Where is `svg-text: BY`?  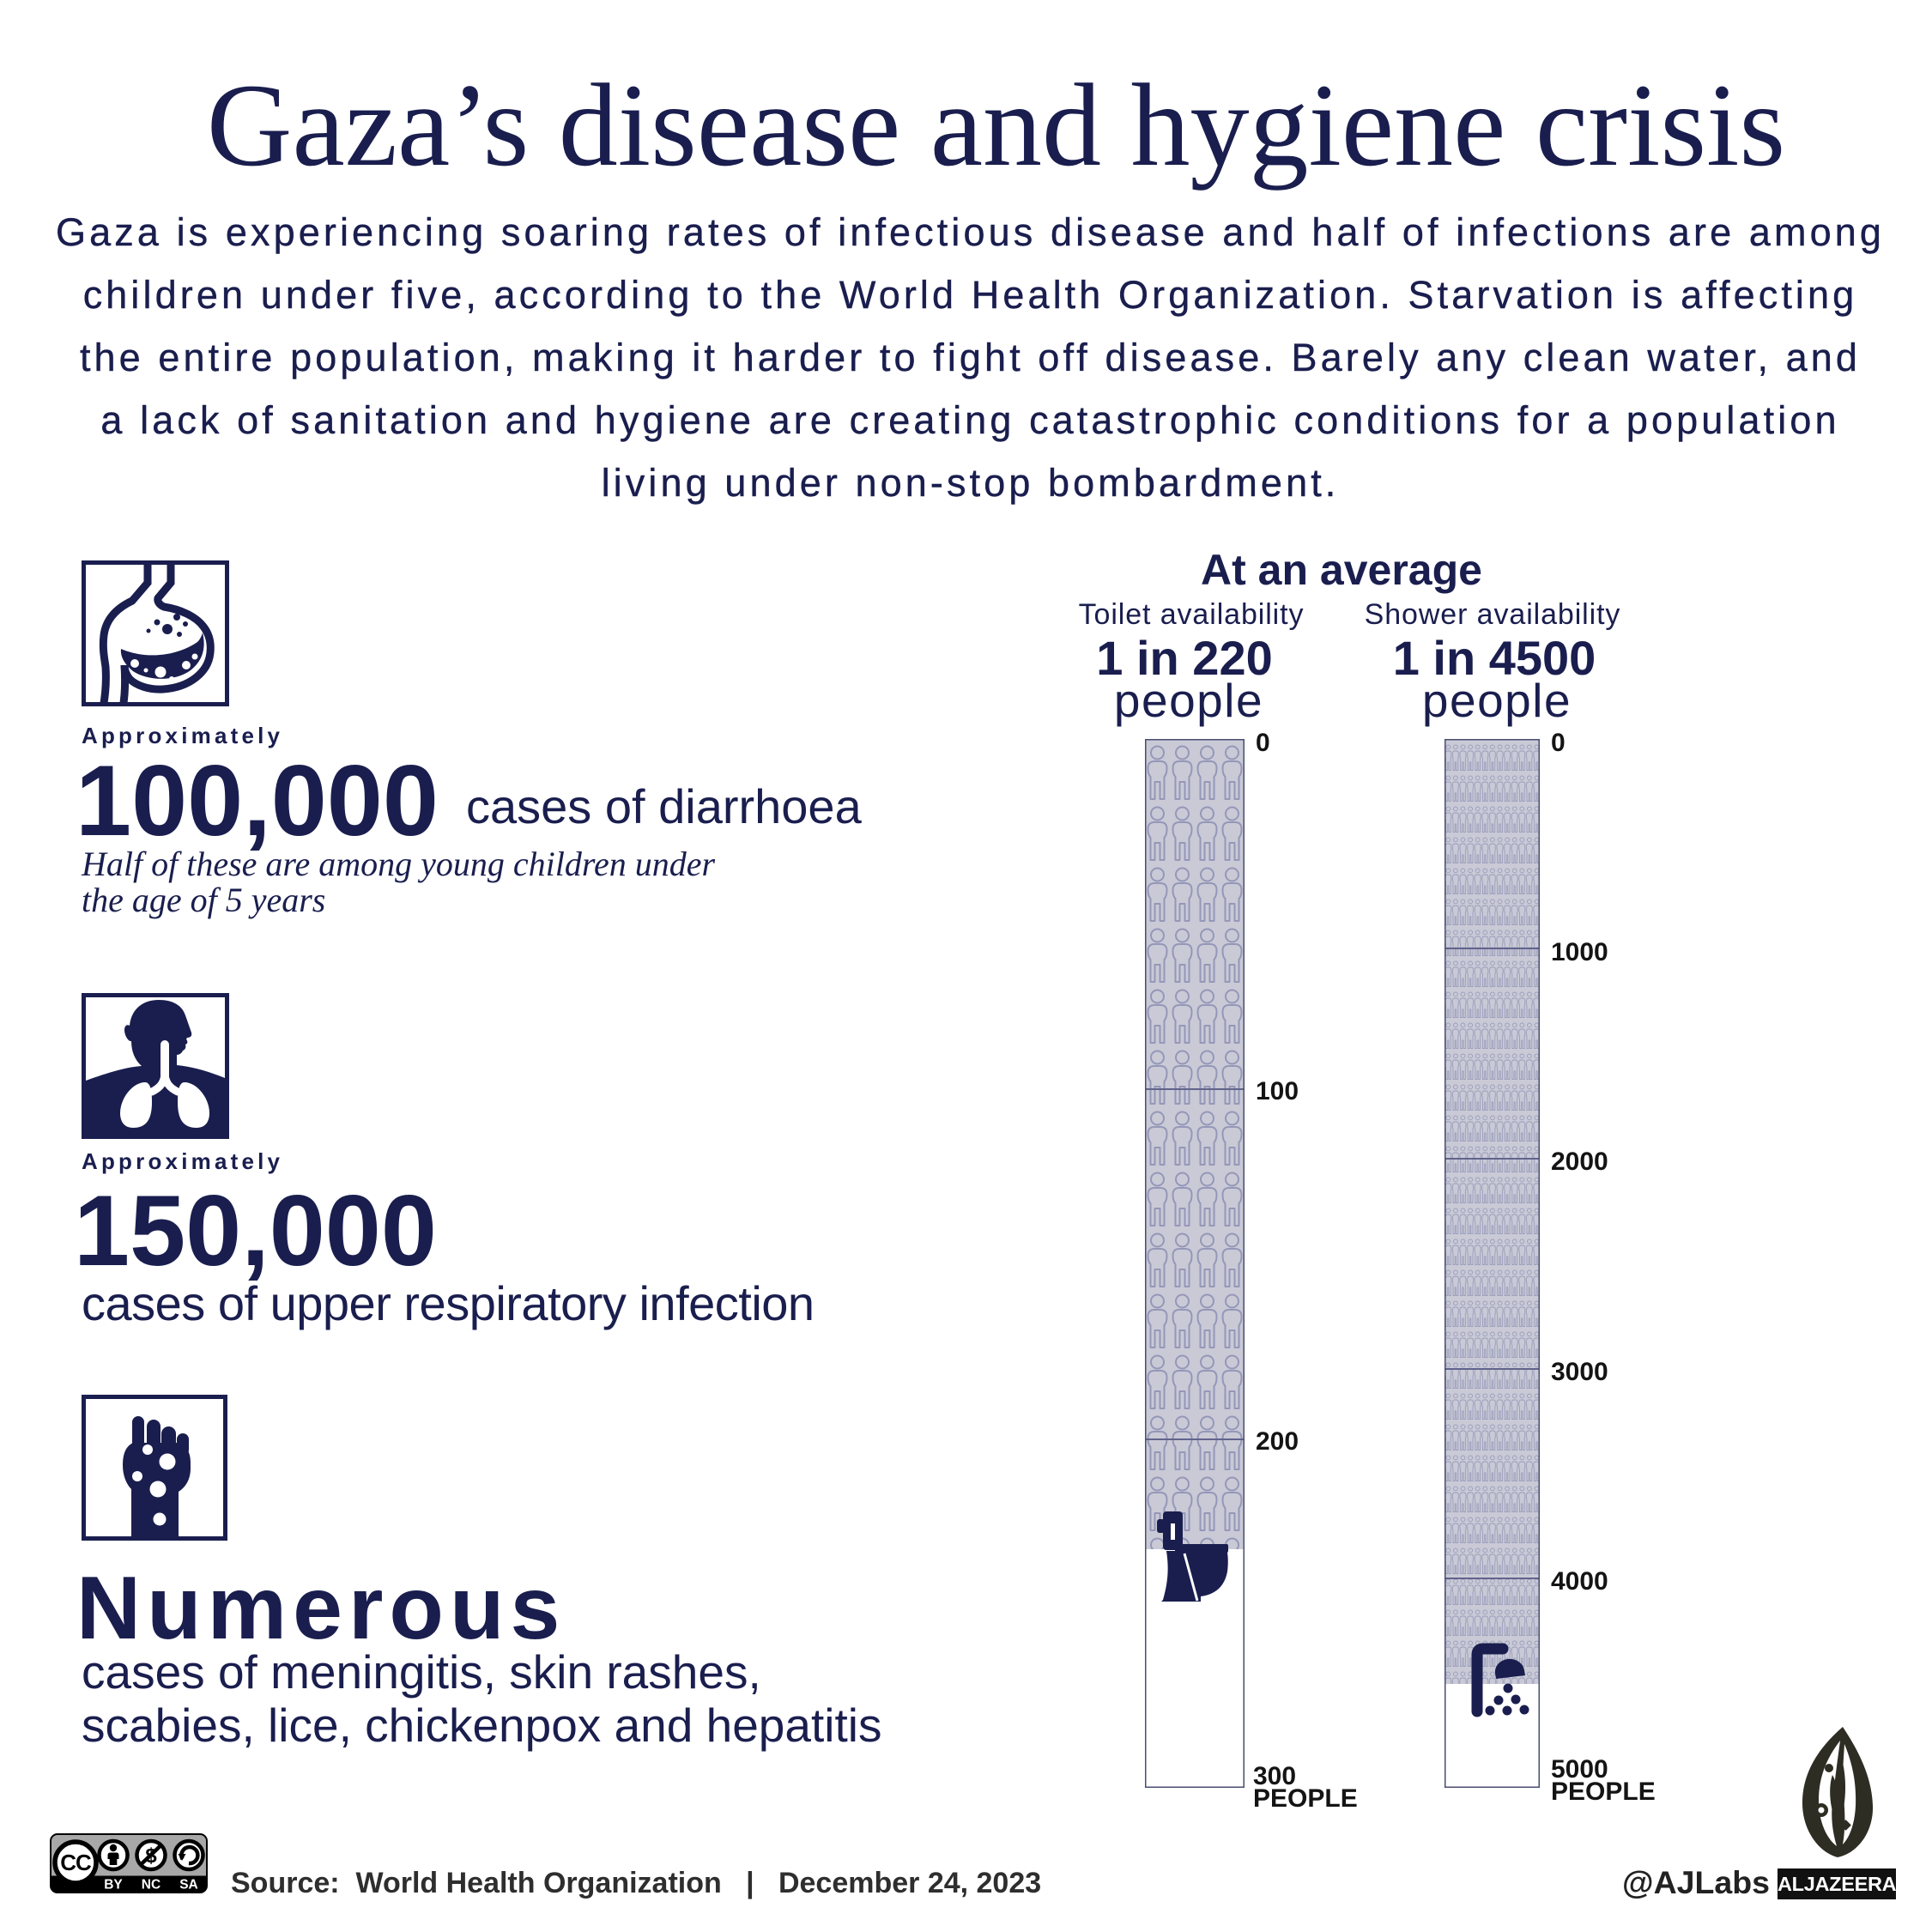
svg-text: BY is located at coordinates (114, 1886).